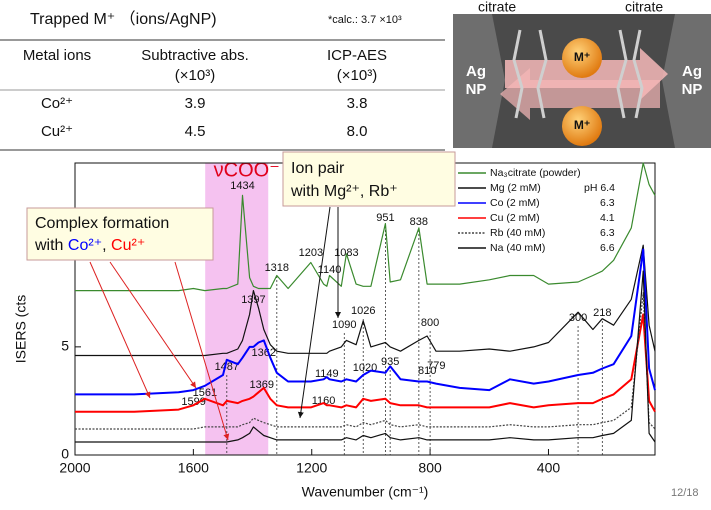 This screenshot has width=711, height=510. Describe the element at coordinates (330, 270) in the screenshot. I see `peak-label: 1140` at that location.